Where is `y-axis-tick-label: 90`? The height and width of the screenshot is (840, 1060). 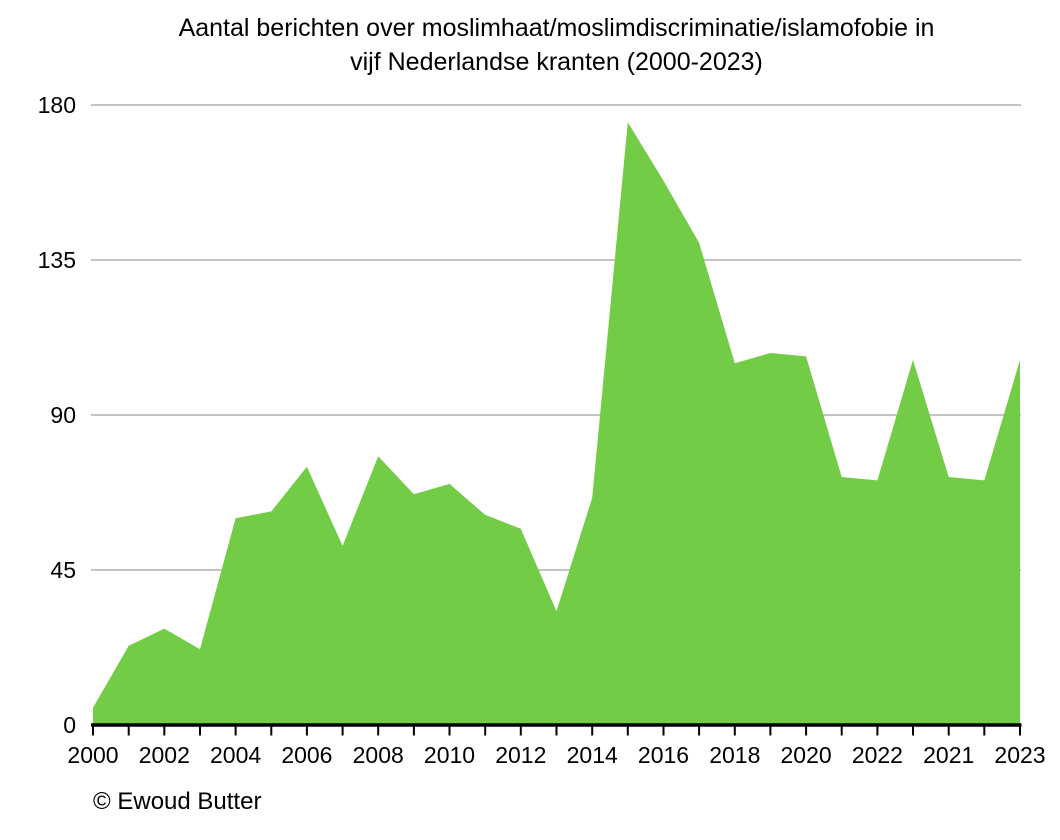 y-axis-tick-label: 90 is located at coordinates (63, 415).